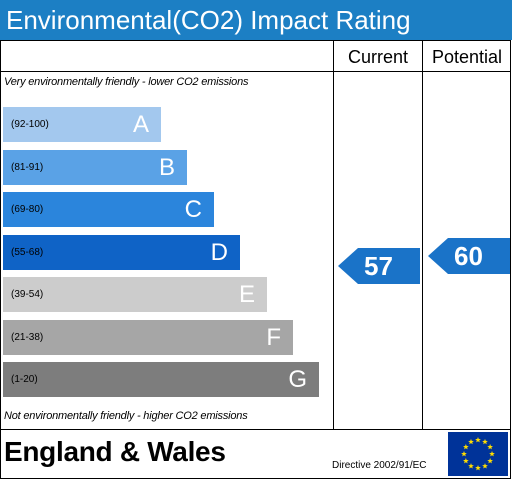 The height and width of the screenshot is (481, 512). Describe the element at coordinates (422, 235) in the screenshot. I see `column-divider-potential` at that location.